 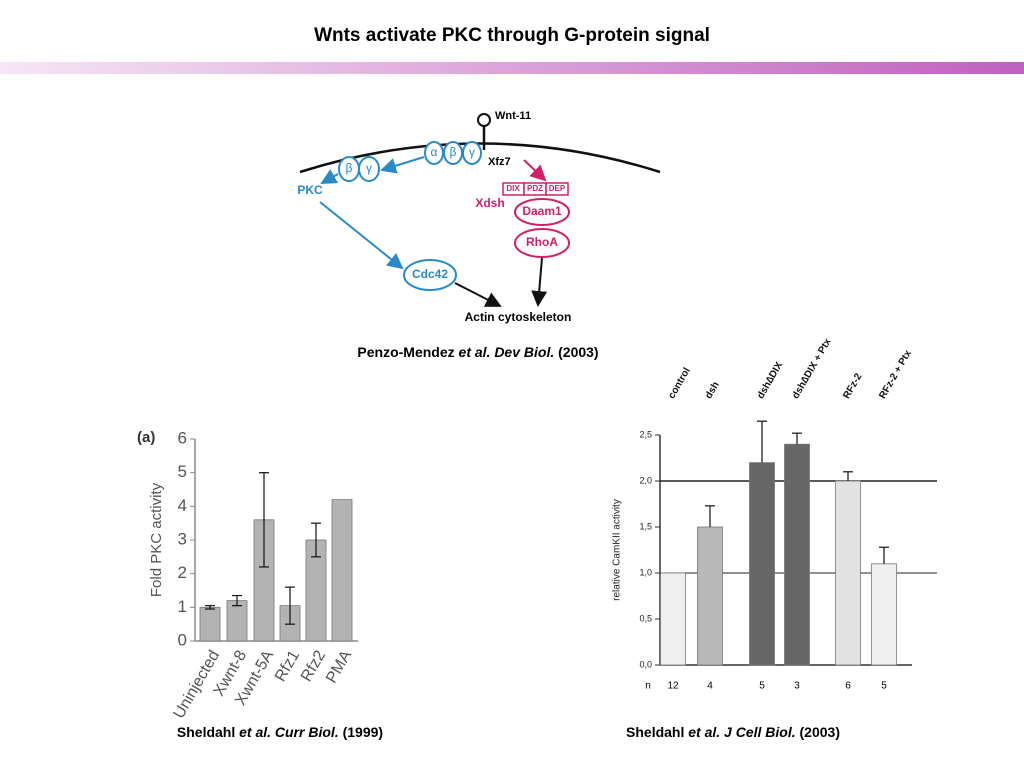 What do you see at coordinates (182, 606) in the screenshot?
I see `y-tick-label: 1` at bounding box center [182, 606].